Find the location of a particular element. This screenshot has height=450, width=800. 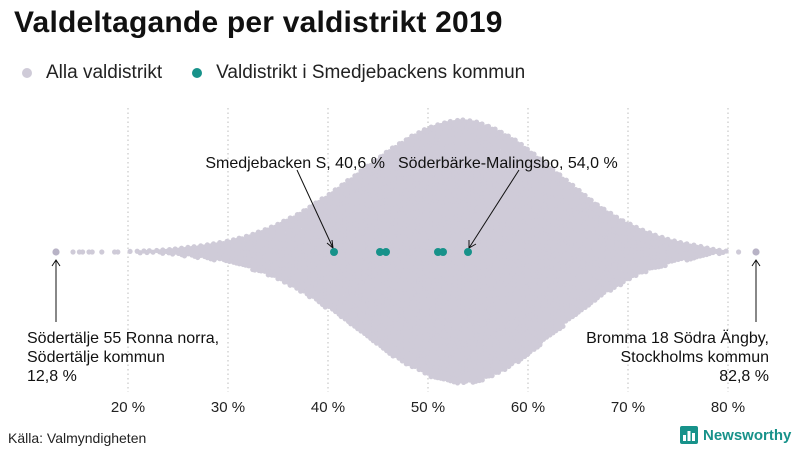

chart-title: Valdeltagande per valdistrikt 2019 is located at coordinates (258, 22).